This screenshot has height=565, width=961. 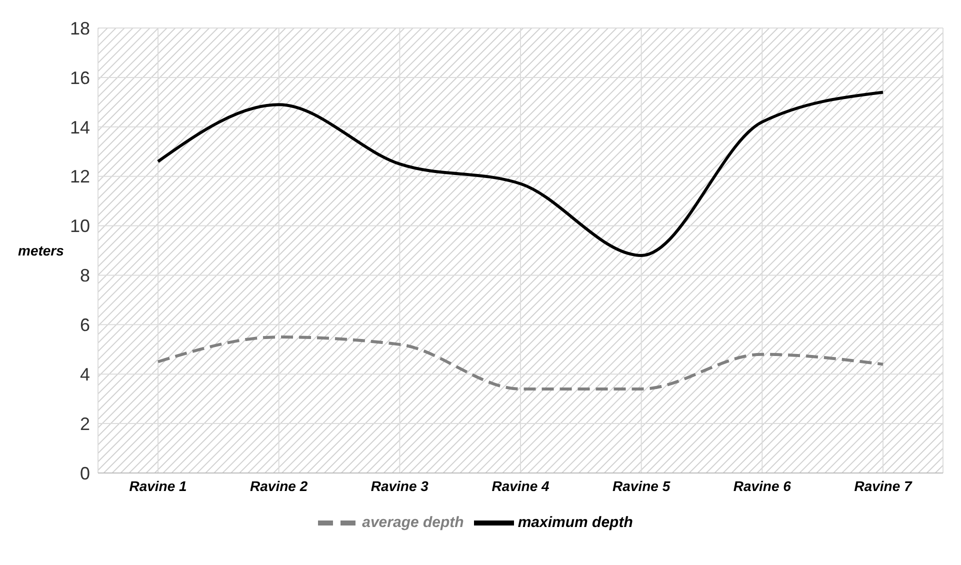 What do you see at coordinates (80, 127) in the screenshot?
I see `y-tick-label: 14` at bounding box center [80, 127].